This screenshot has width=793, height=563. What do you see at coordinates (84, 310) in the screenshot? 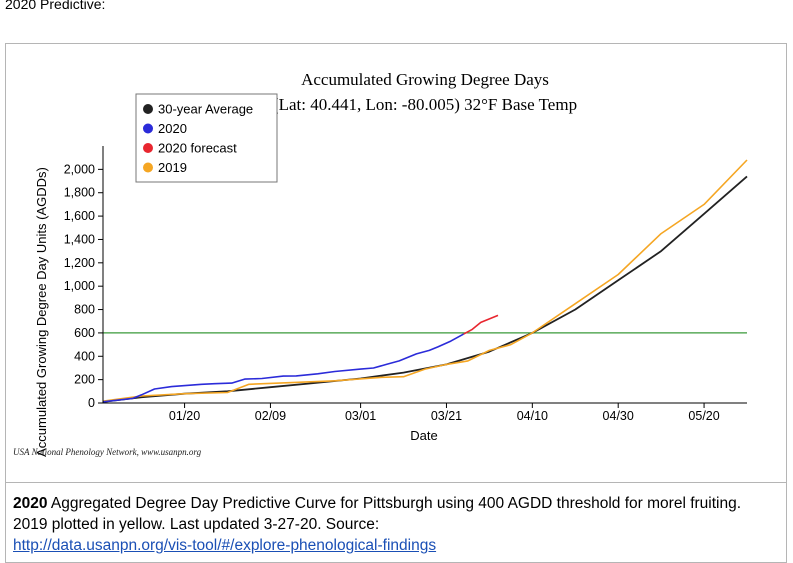
I see `y-tick-label: 800` at bounding box center [84, 310].